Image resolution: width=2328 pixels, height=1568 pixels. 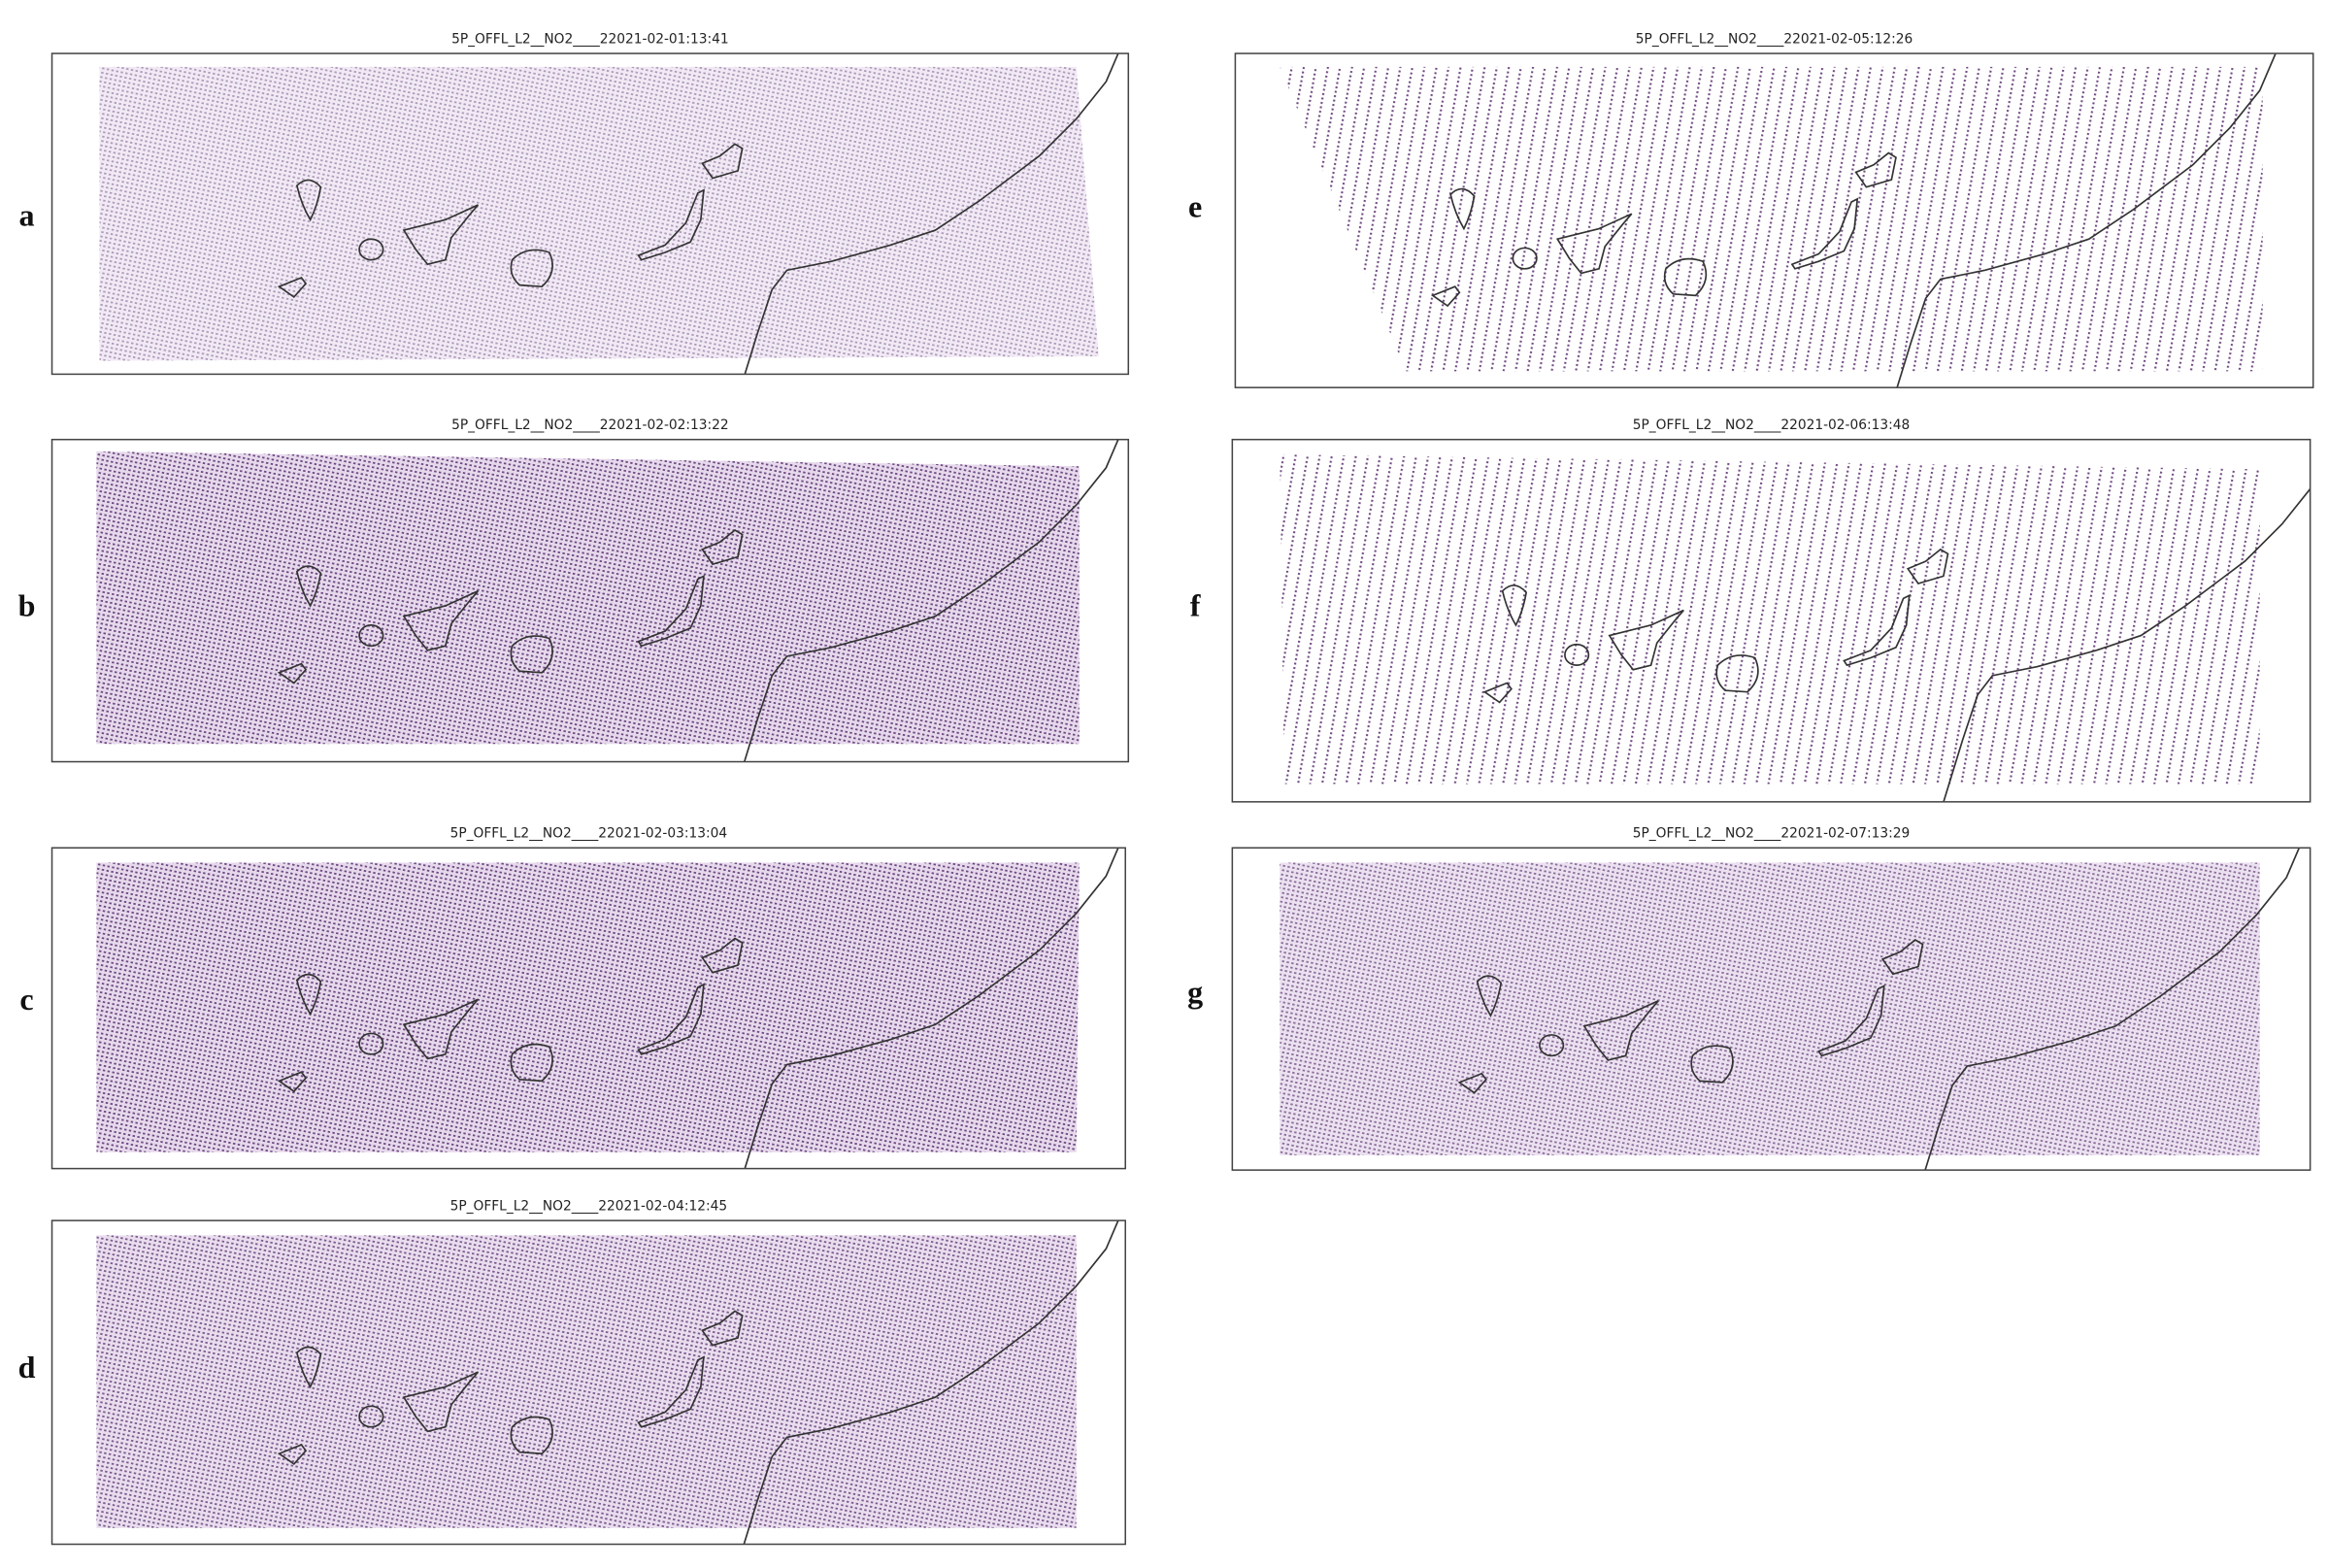 What do you see at coordinates (590, 39) in the screenshot?
I see `panel-title: 5P_OFFL_L2__NO2____22021-02-01:13:41` at bounding box center [590, 39].